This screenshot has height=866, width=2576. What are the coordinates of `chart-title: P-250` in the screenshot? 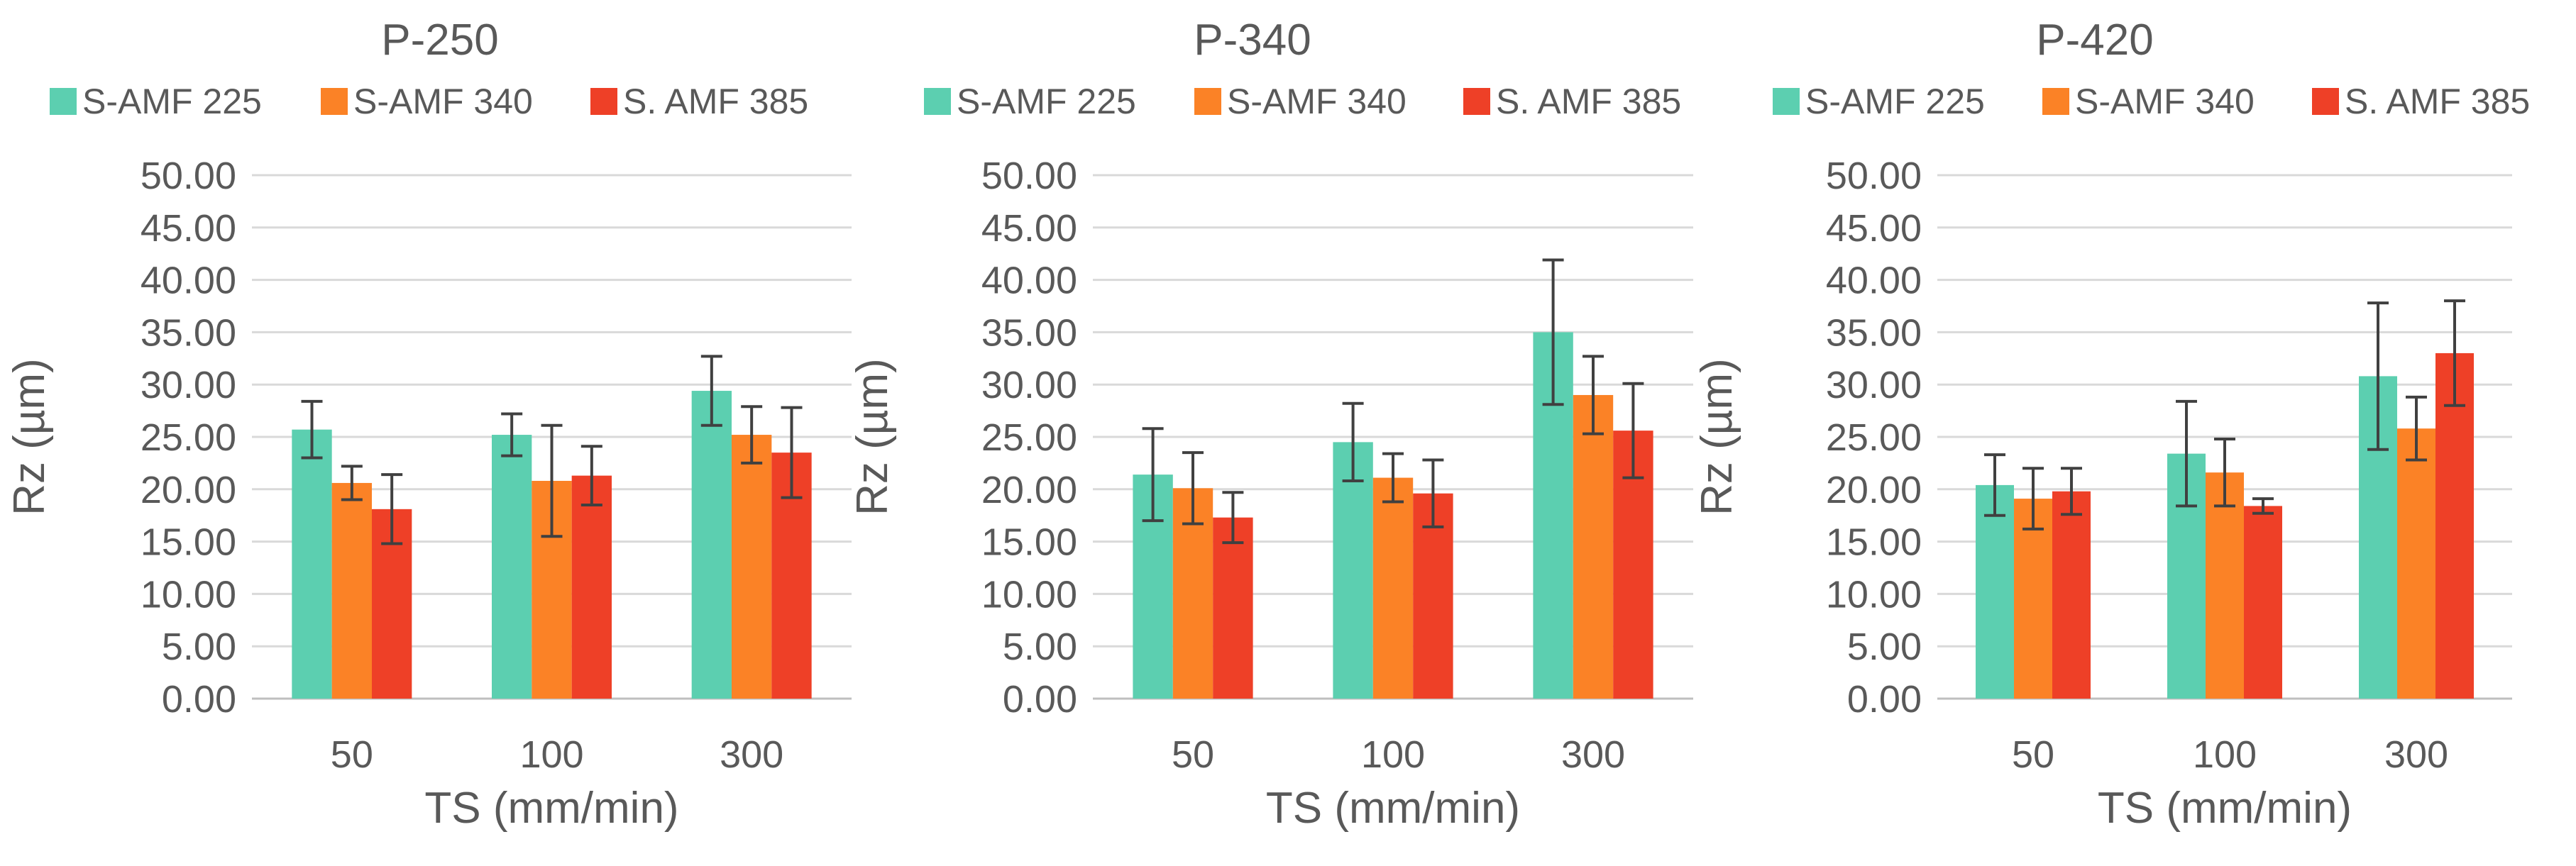 It's located at (439, 40).